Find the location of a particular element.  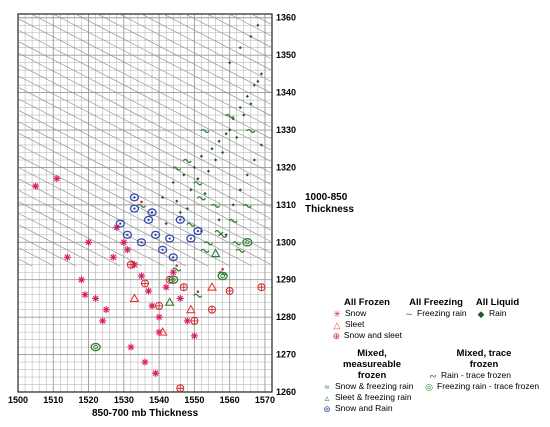

rain-icon: ◆ is located at coordinates (481, 313).